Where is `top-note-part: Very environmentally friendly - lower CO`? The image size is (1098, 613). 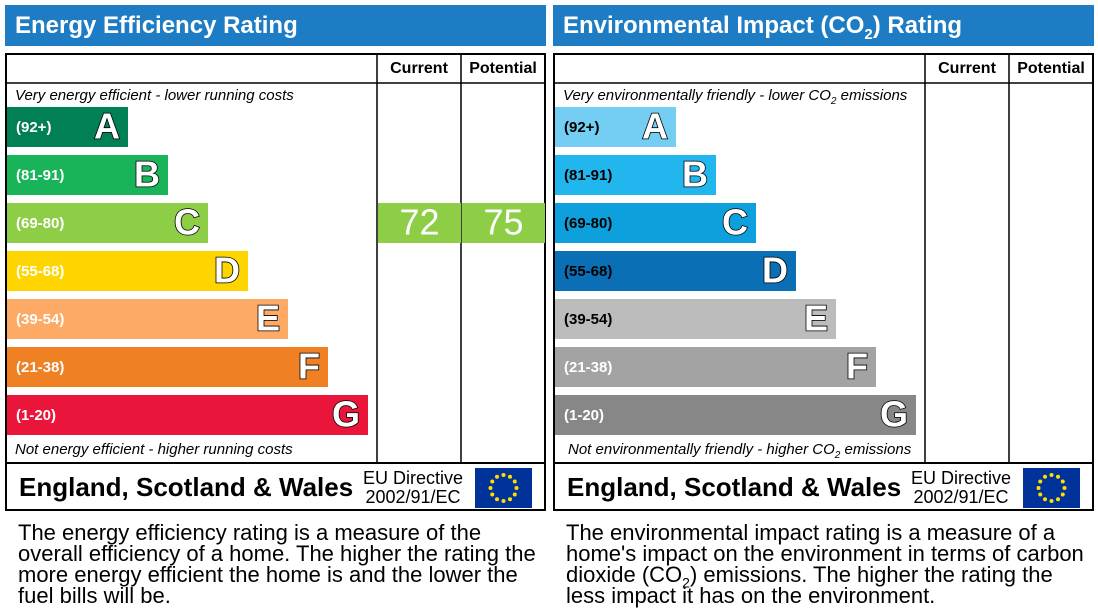
top-note-part: Very environmentally friendly - lower CO is located at coordinates (697, 95).